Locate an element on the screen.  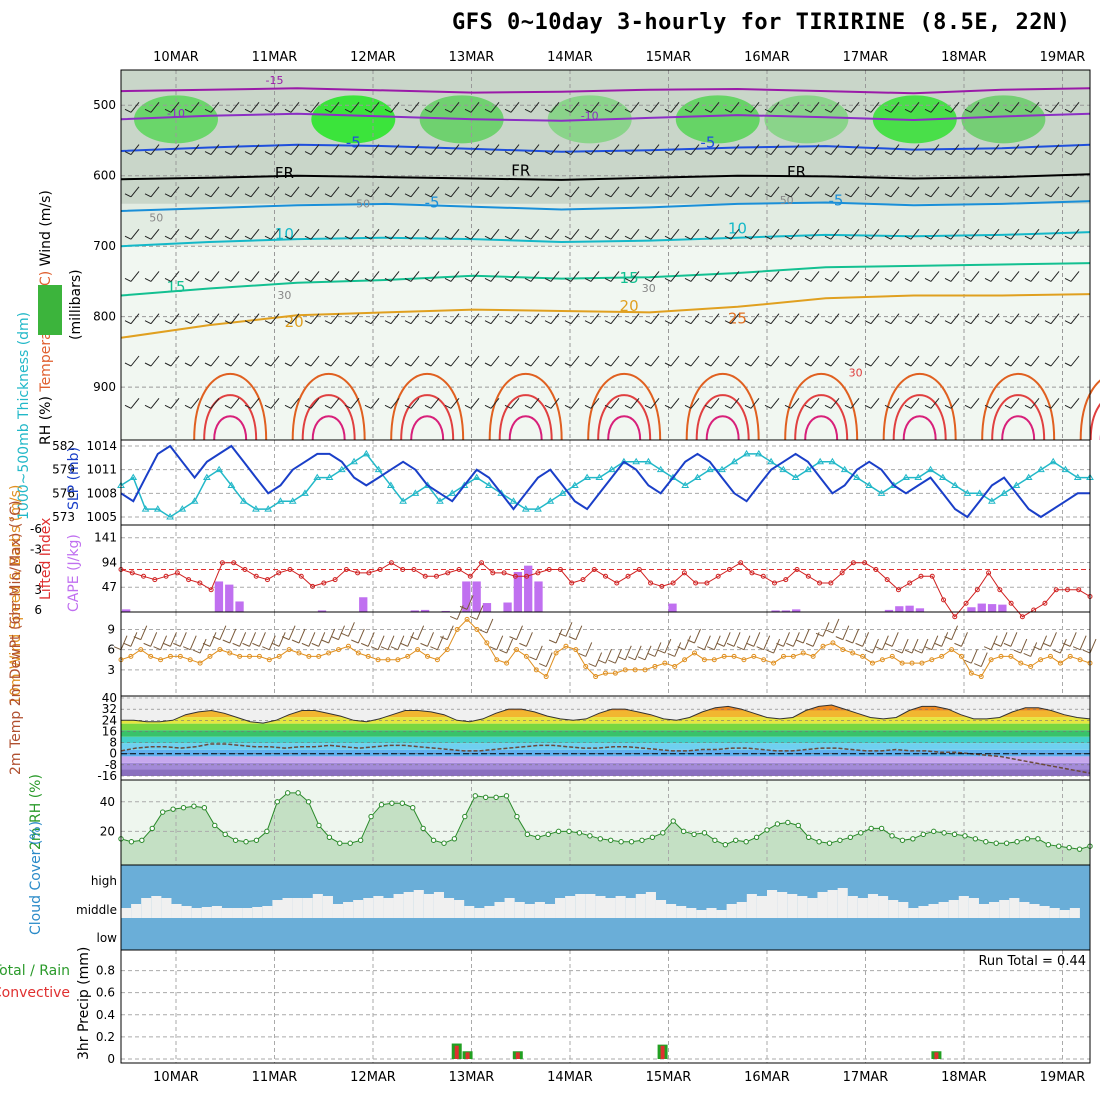
temp-axis-label: 2m Temp 2m DewPt (6hr Min/Max) (°C) is located at coordinates (16, 637).